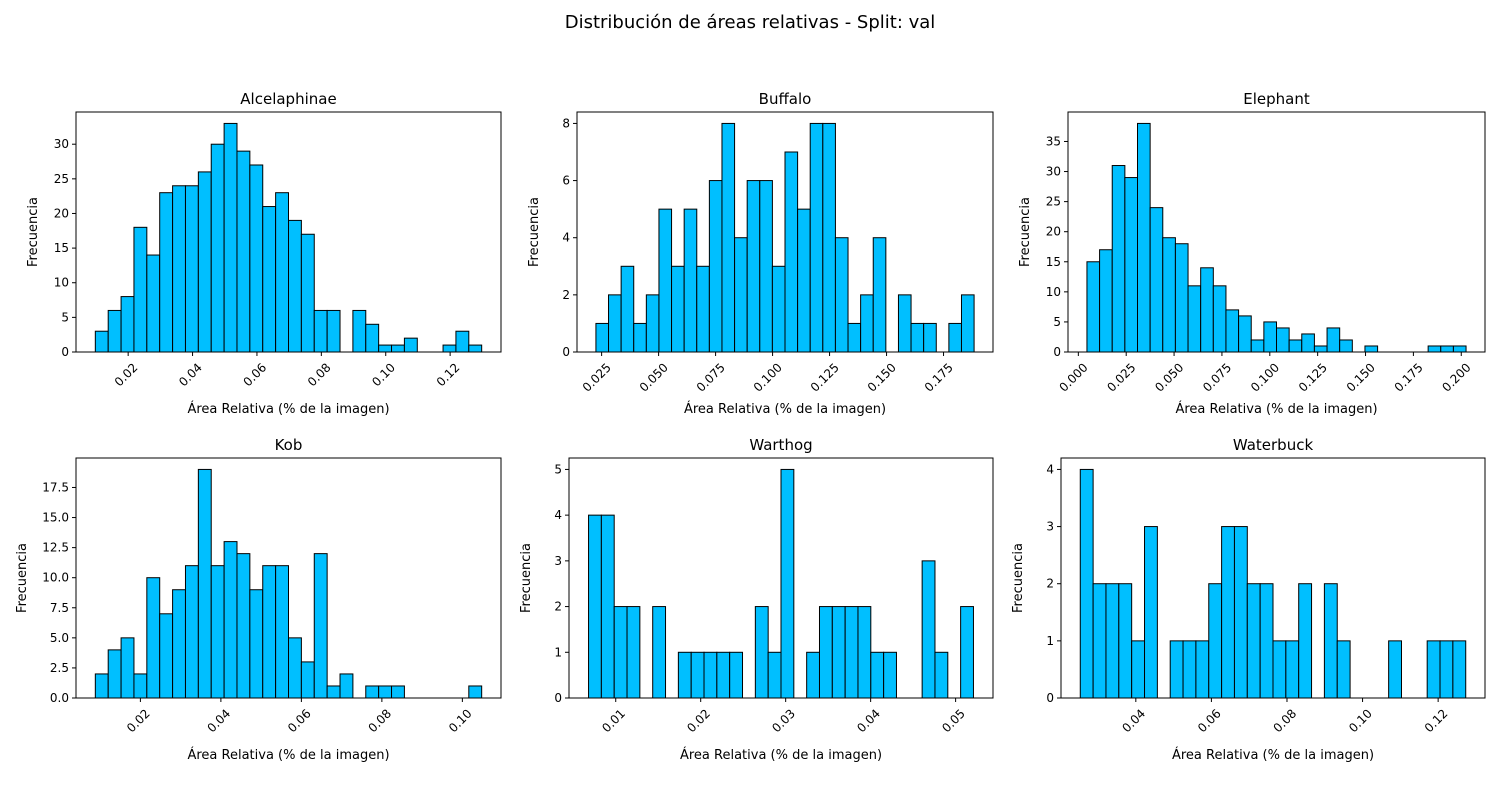 This screenshot has height=800, width=1500. Describe the element at coordinates (1050, 641) in the screenshot. I see `waterbuck-ytick-label-1: 1` at that location.